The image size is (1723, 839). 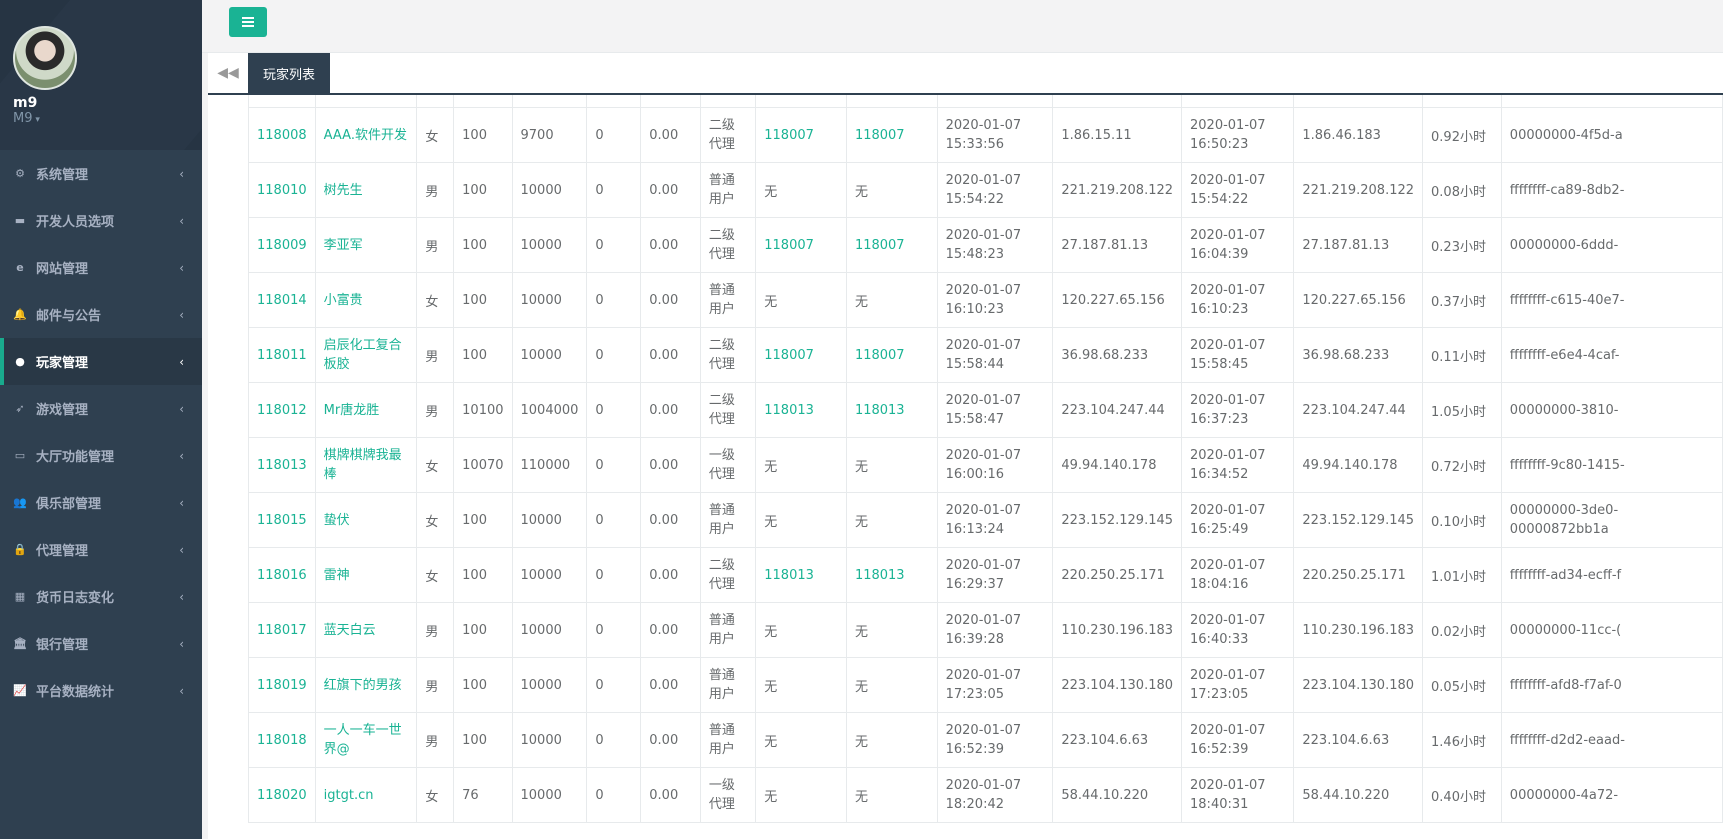 I want to click on player-id-cell: 118019, so click(x=282, y=685).